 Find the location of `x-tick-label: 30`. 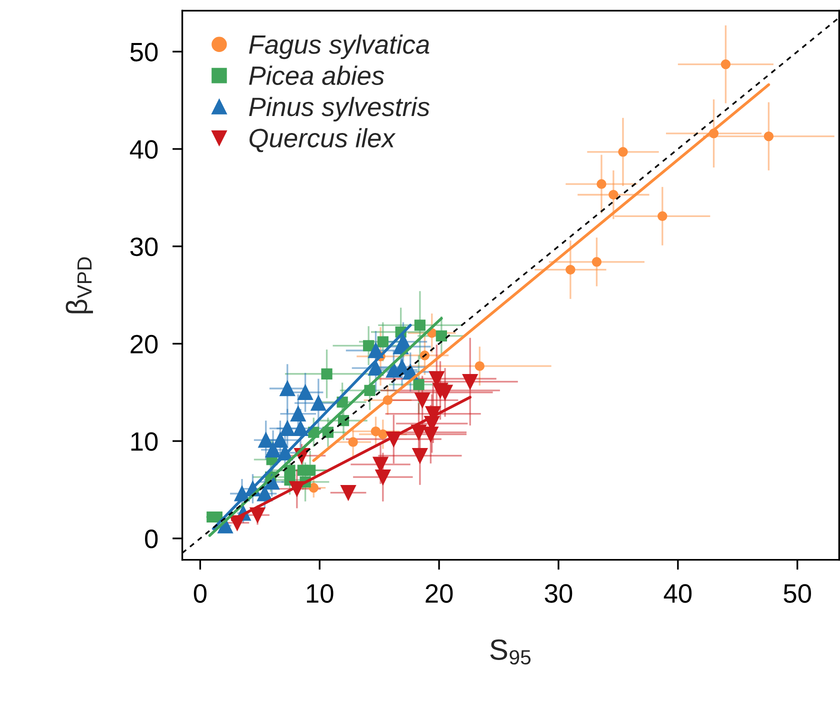

x-tick-label: 30 is located at coordinates (558, 593).